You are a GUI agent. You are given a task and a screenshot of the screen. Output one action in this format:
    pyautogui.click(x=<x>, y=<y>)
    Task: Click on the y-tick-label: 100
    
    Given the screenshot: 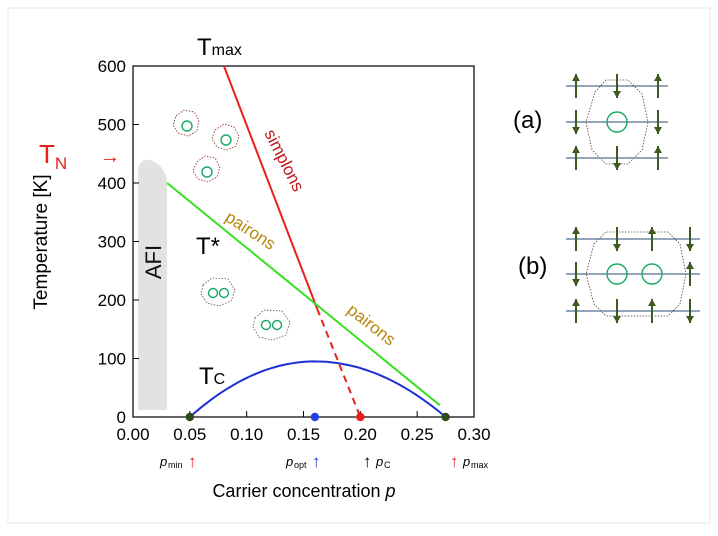 What is the action you would take?
    pyautogui.click(x=112, y=359)
    